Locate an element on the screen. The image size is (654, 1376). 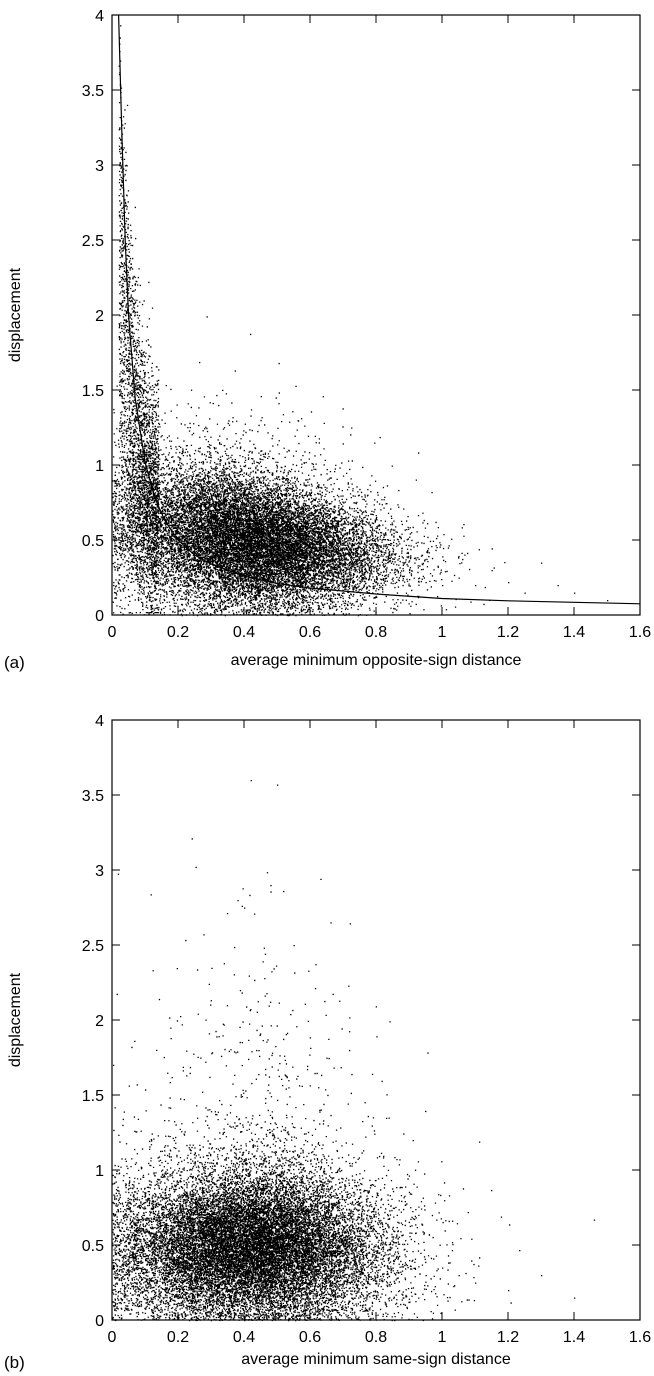
y-tick-label-b-4: 2 is located at coordinates (99, 1021).